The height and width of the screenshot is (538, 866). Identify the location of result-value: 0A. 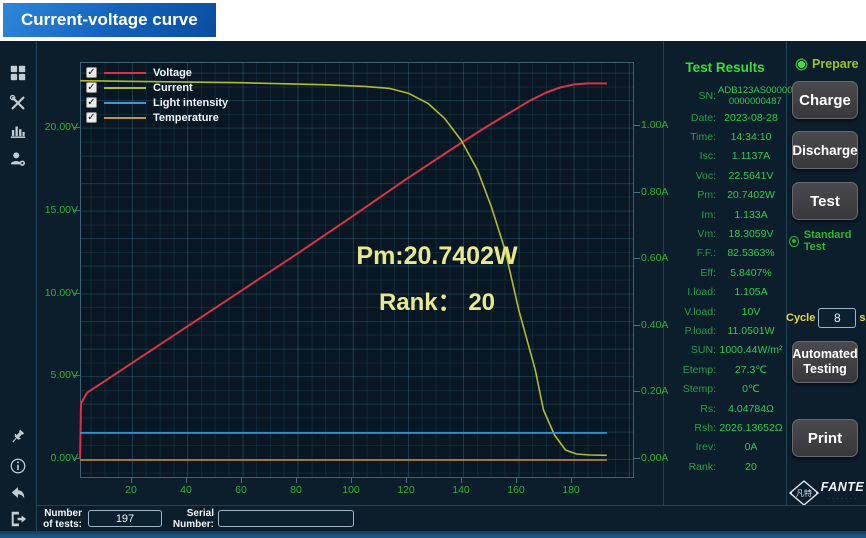
(751, 447).